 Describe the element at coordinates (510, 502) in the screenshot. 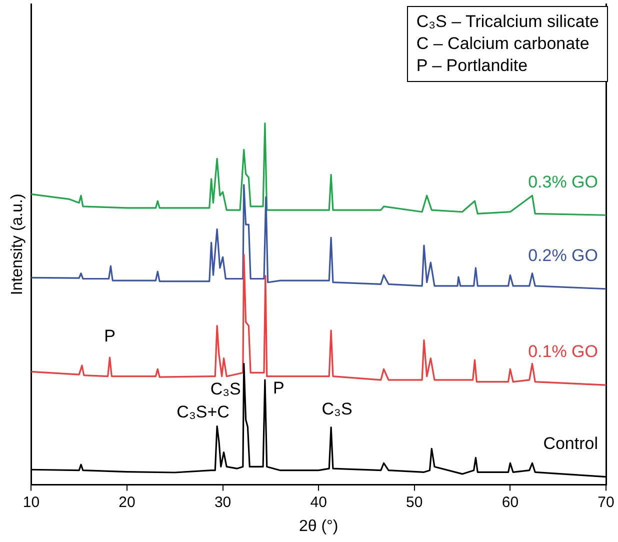

I see `x-tick-label: 60` at that location.